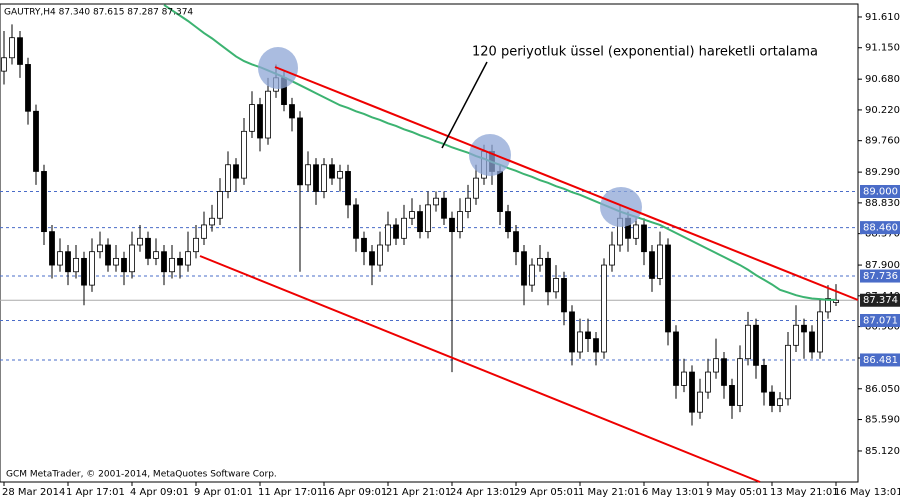  What do you see at coordinates (546, 492) in the screenshot?
I see `x-tick-label: 29 Apr 05:01` at bounding box center [546, 492].